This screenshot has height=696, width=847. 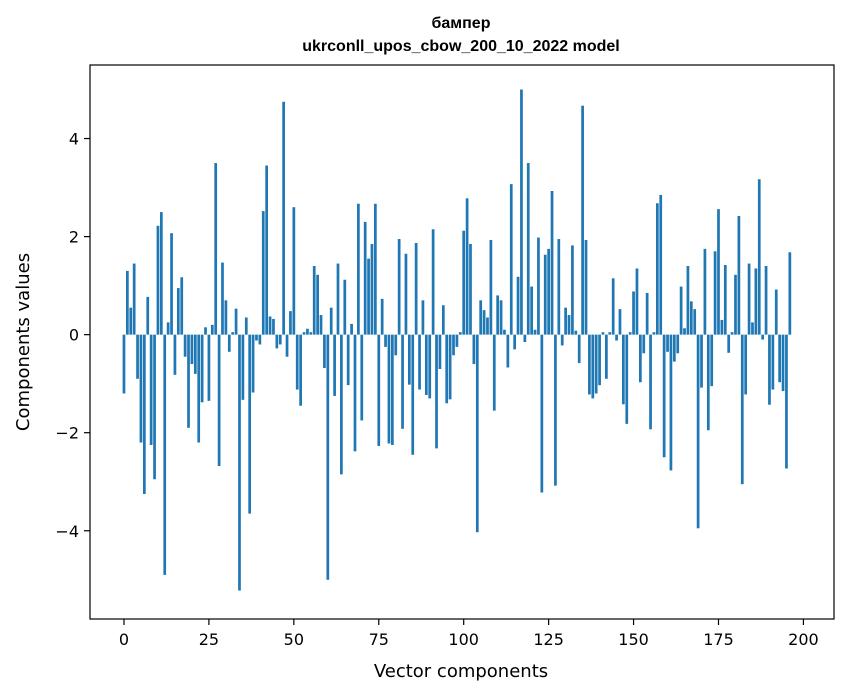 What do you see at coordinates (74, 237) in the screenshot?
I see `y-tick-label: 2` at bounding box center [74, 237].